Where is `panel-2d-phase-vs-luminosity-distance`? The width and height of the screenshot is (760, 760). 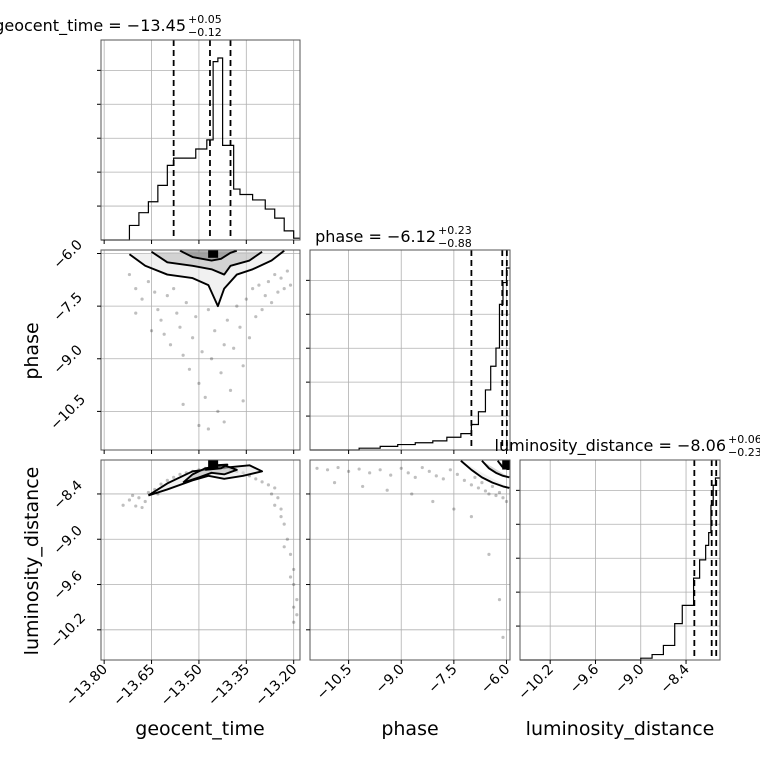 panel-2d-phase-vs-luminosity-distance is located at coordinates (410, 560).